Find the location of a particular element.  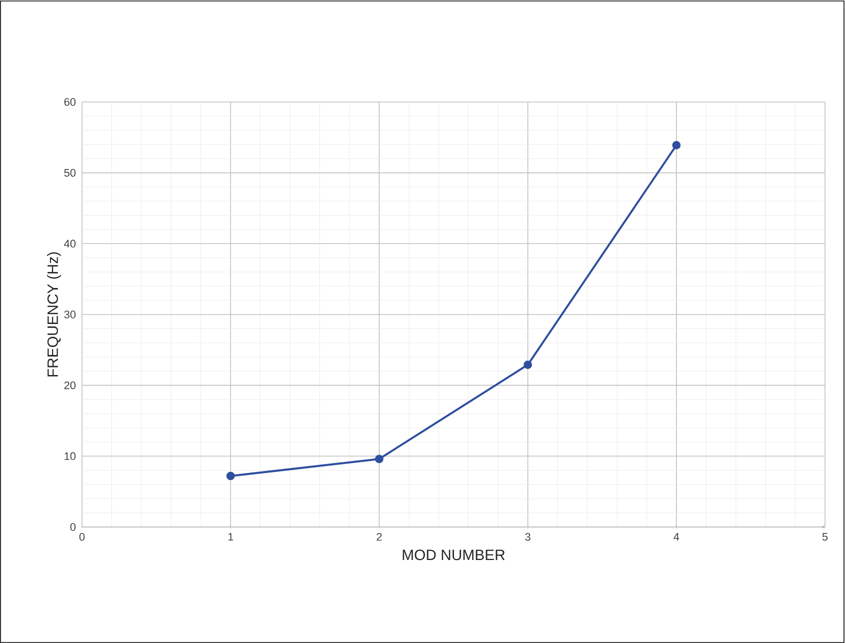

x-tick-label: 3 is located at coordinates (527, 537).